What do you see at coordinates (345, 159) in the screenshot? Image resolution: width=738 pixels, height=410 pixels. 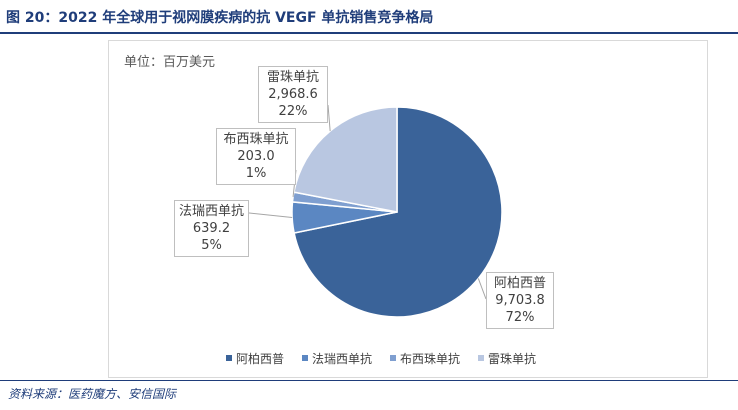 I see `pie-slice` at bounding box center [345, 159].